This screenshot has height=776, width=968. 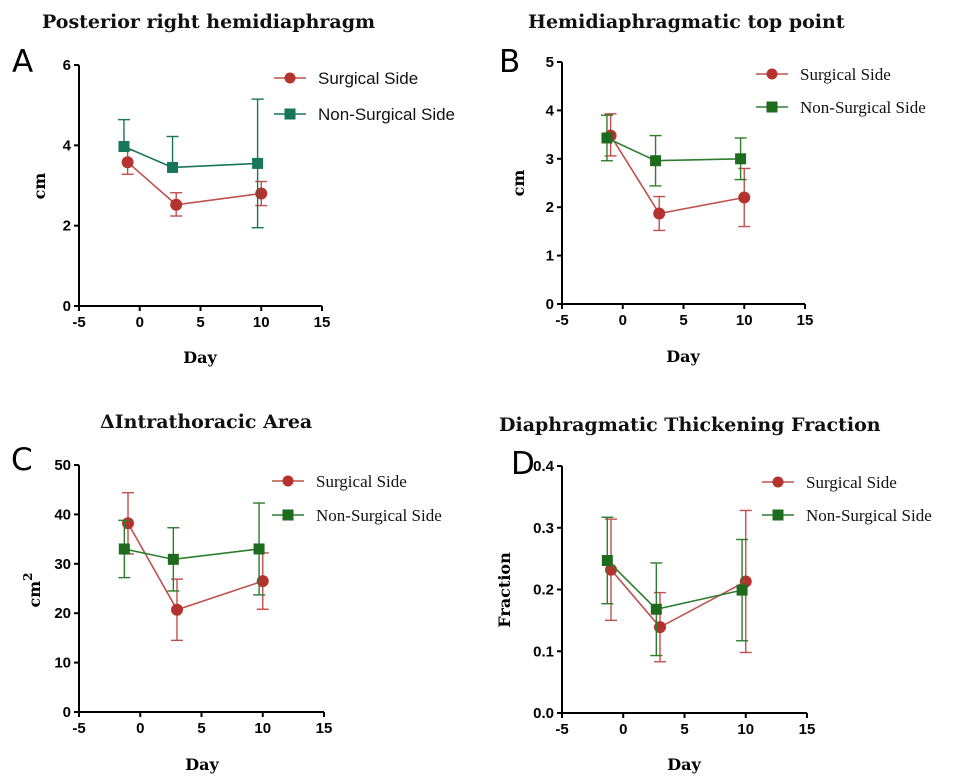 I want to click on panel-b-surgical-line, so click(x=677, y=175).